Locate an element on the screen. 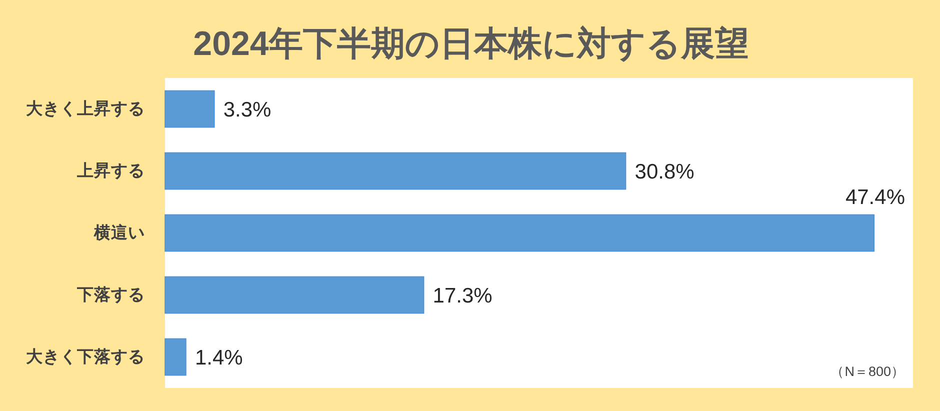 Image resolution: width=940 pixels, height=411 pixels. title: 2024年下半期の日本株に対する展望 is located at coordinates (471, 44).